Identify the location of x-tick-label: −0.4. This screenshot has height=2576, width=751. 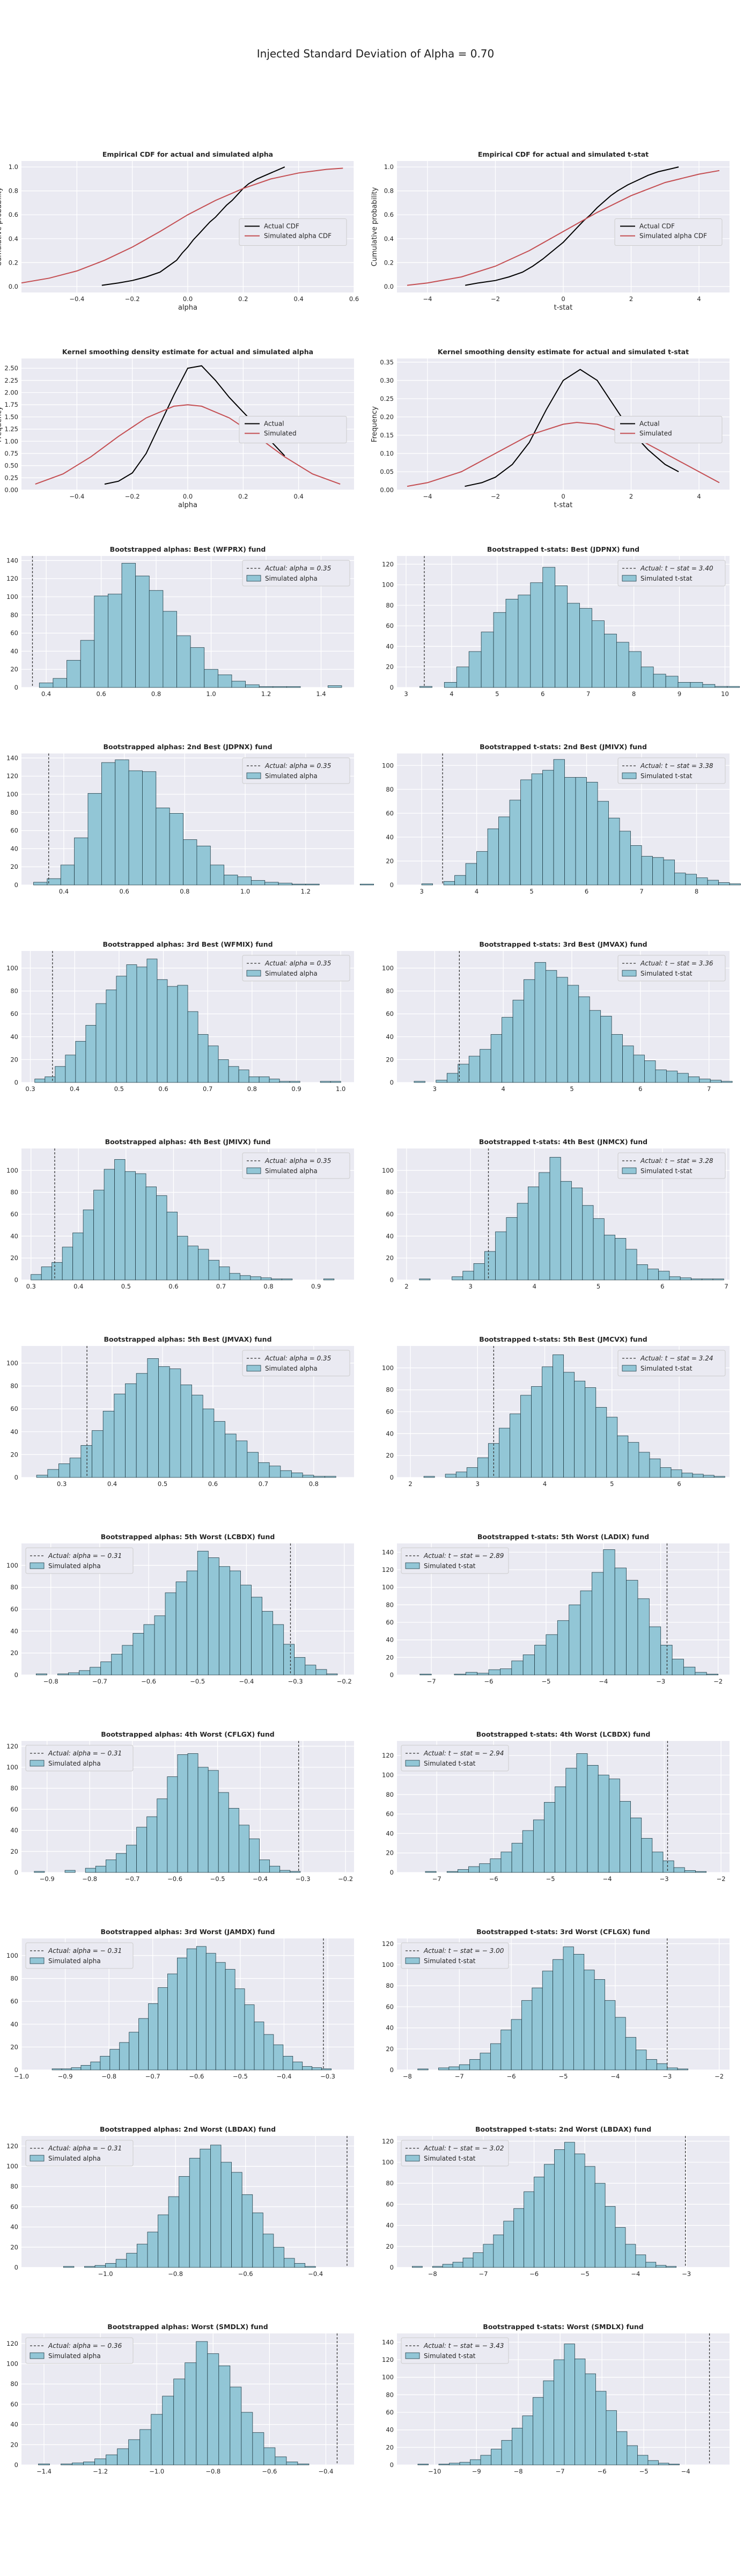
(285, 2076).